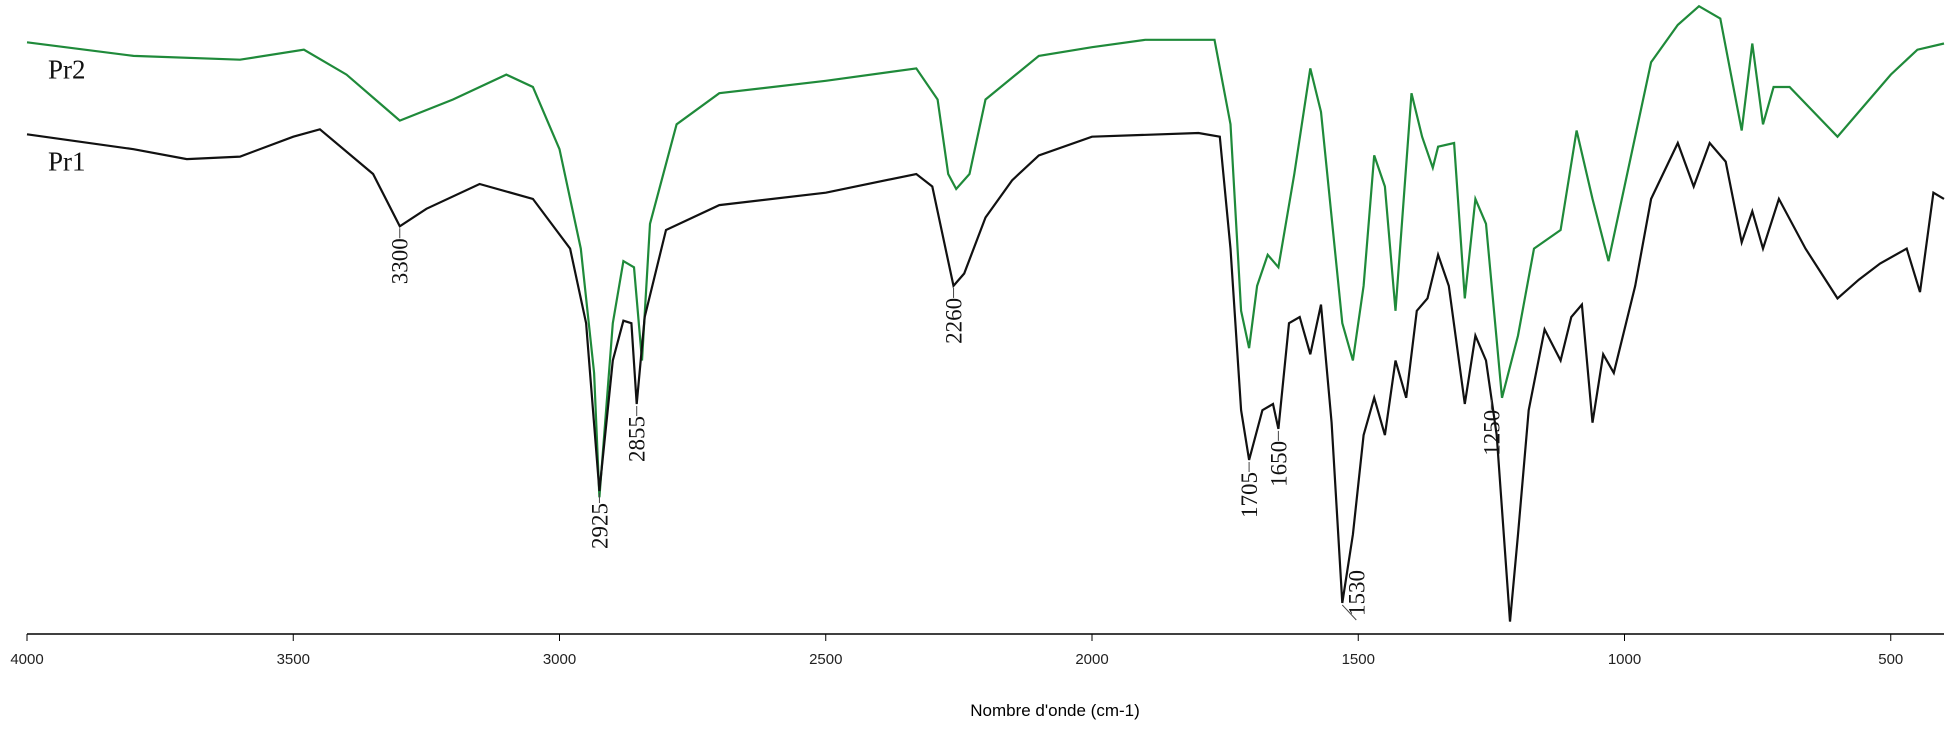  Describe the element at coordinates (67, 69) in the screenshot. I see `series-label: Pr2` at that location.